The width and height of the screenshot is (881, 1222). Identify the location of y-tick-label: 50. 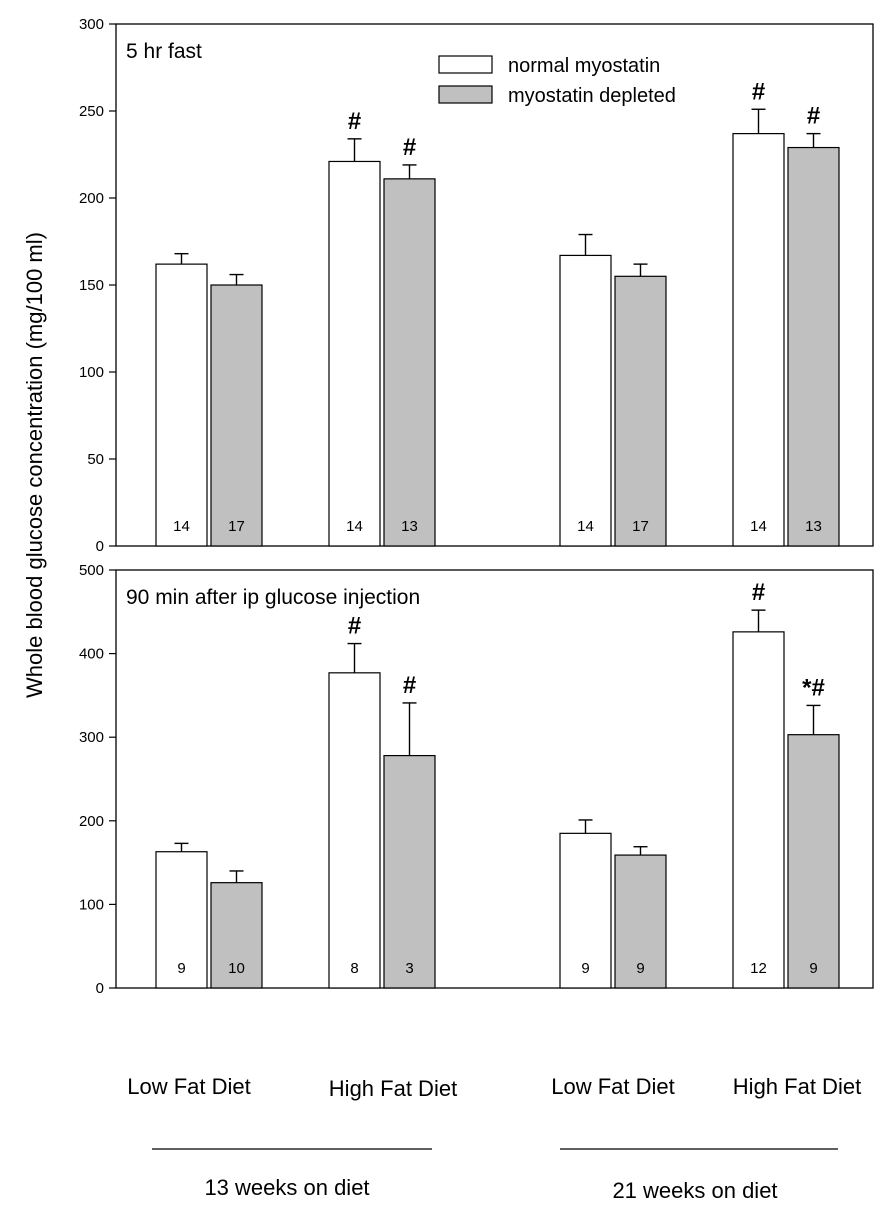
(95, 459).